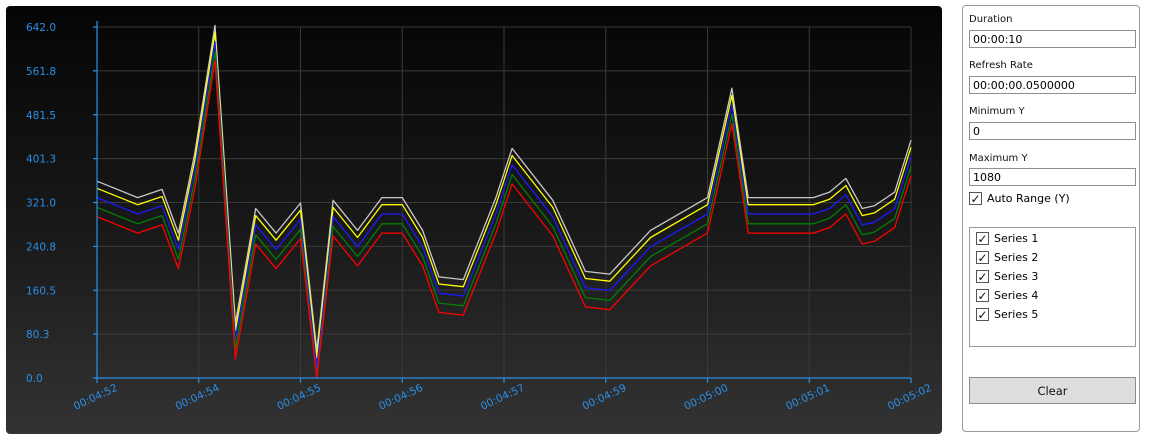  What do you see at coordinates (41, 247) in the screenshot?
I see `y-tick-label: 240.8` at bounding box center [41, 247].